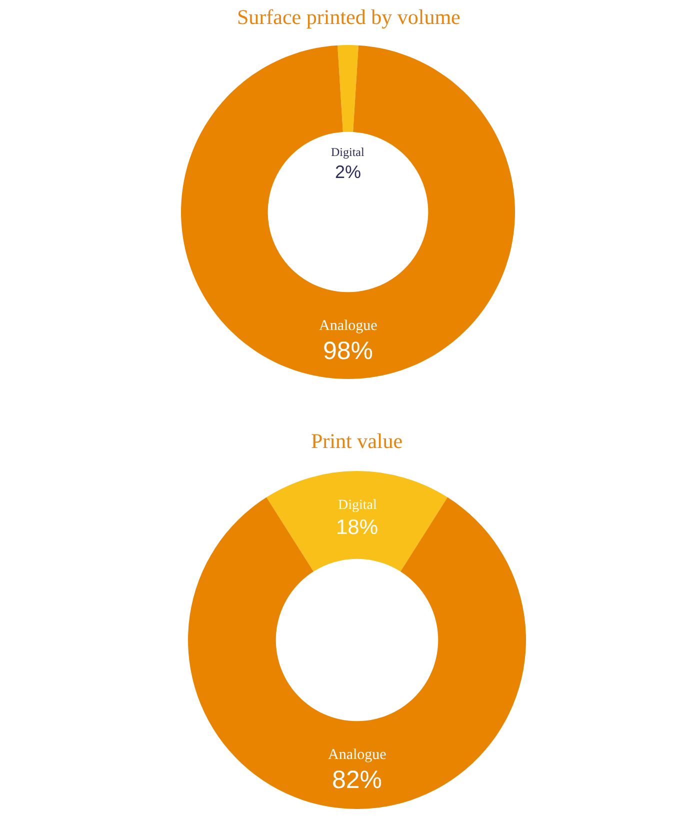  Describe the element at coordinates (357, 441) in the screenshot. I see `chart-title: Print value` at that location.